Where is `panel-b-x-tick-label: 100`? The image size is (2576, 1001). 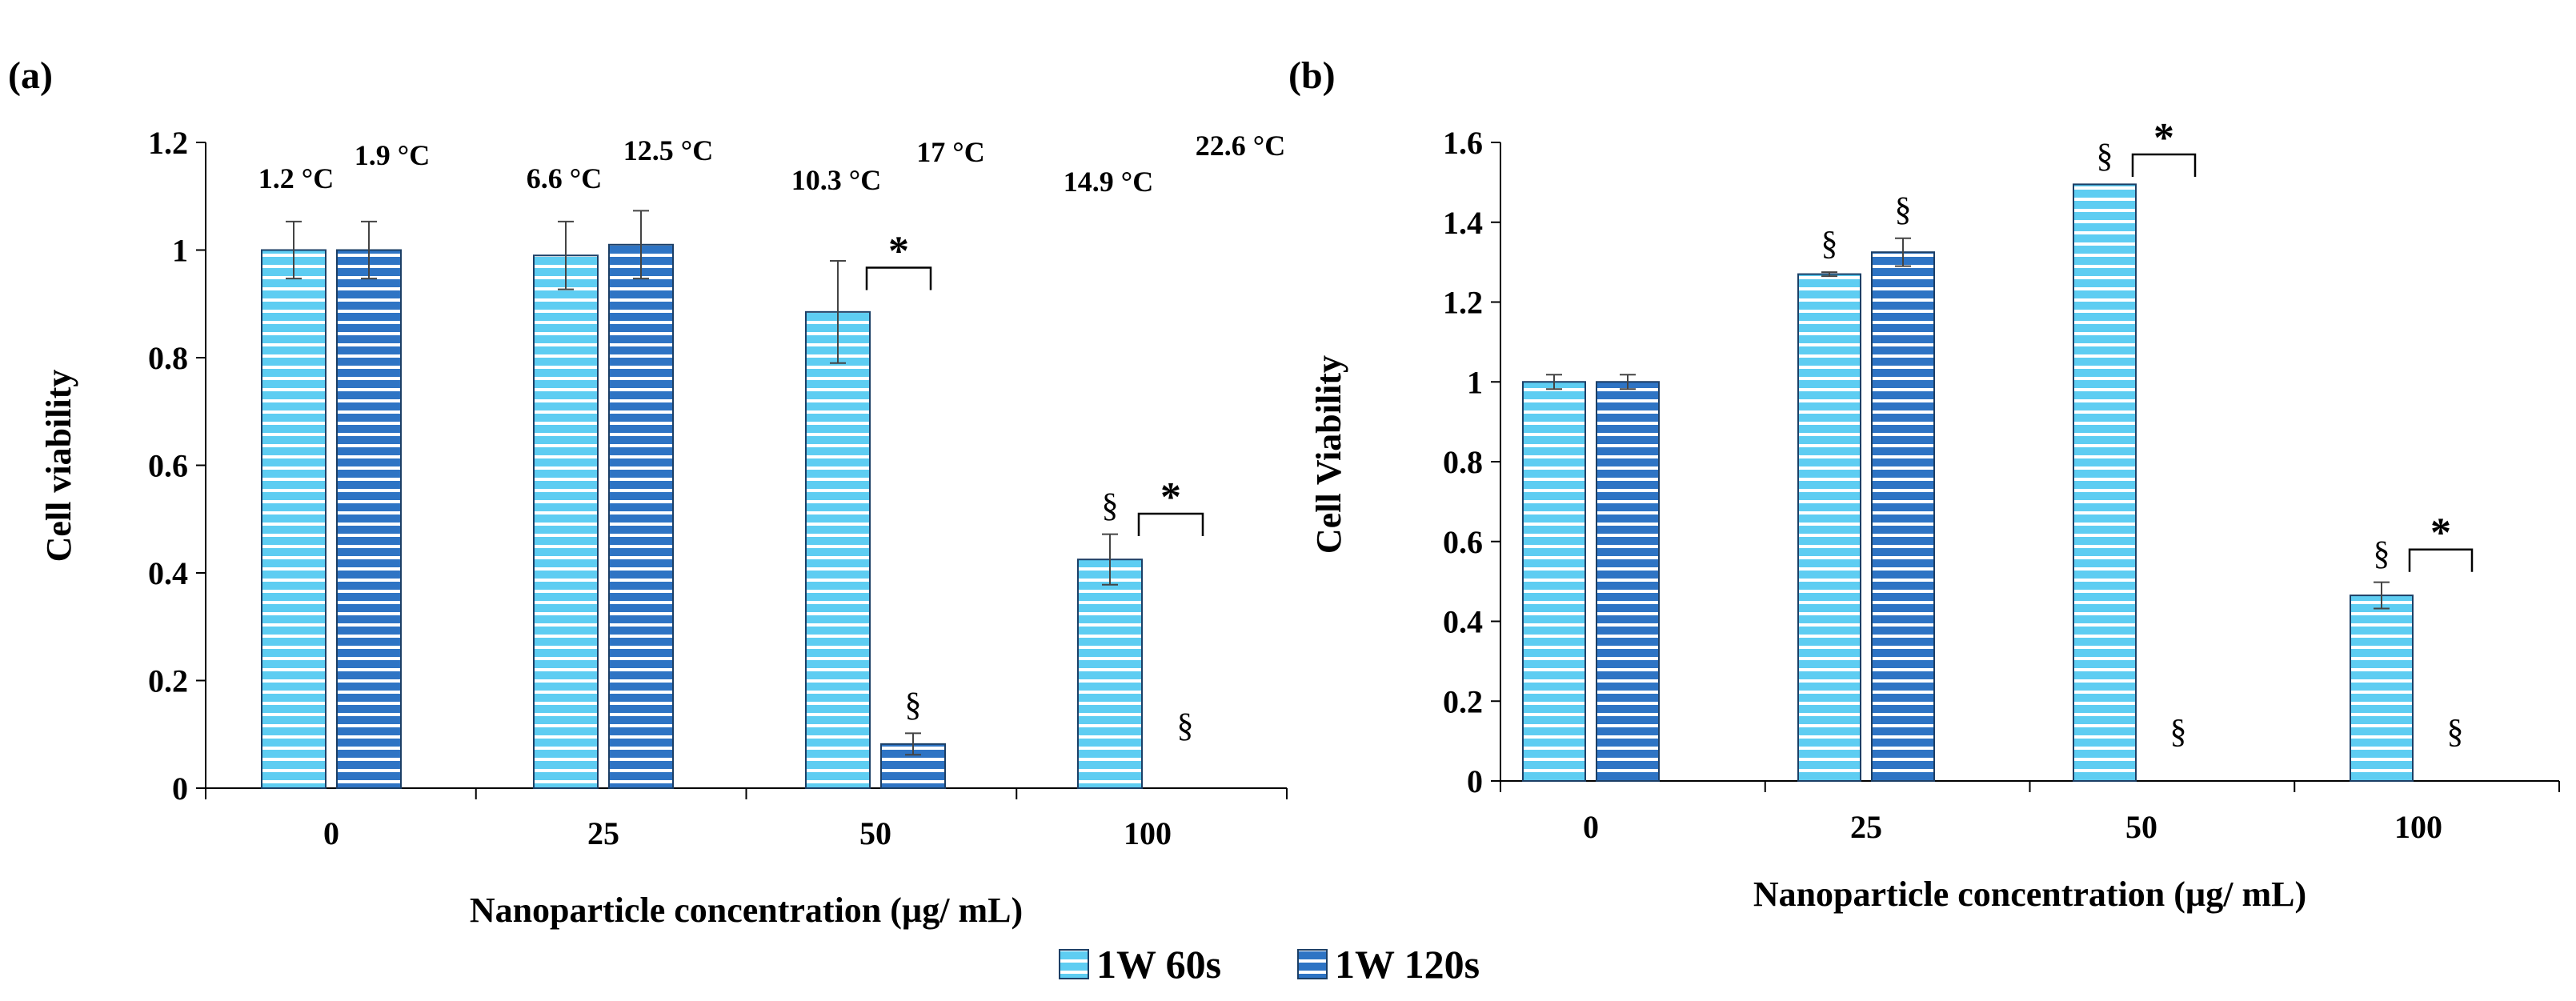 panel-b-x-tick-label: 100 is located at coordinates (2418, 827).